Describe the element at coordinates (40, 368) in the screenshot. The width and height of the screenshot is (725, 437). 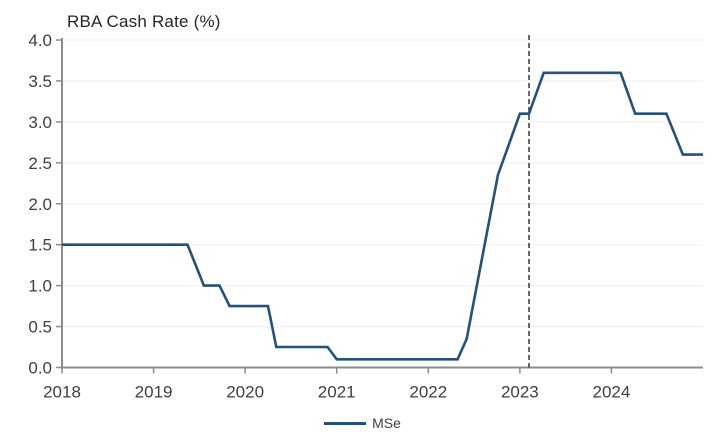
I see `y-tick-label: 0.0` at that location.